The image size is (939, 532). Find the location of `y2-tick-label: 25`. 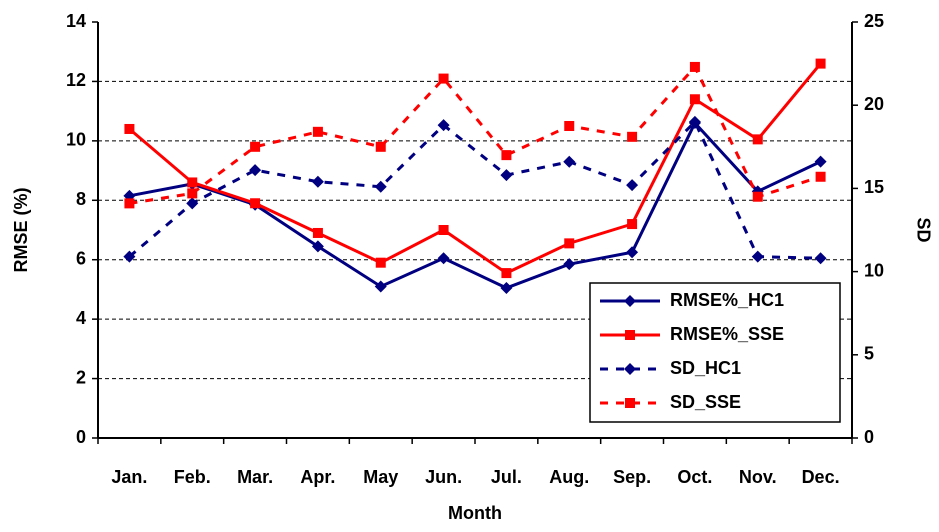

y2-tick-label: 25 is located at coordinates (874, 21).